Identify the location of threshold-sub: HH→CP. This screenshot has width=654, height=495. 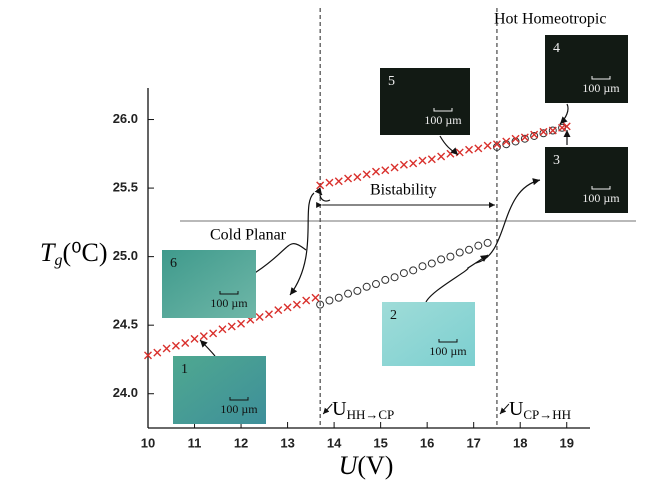
(371, 414).